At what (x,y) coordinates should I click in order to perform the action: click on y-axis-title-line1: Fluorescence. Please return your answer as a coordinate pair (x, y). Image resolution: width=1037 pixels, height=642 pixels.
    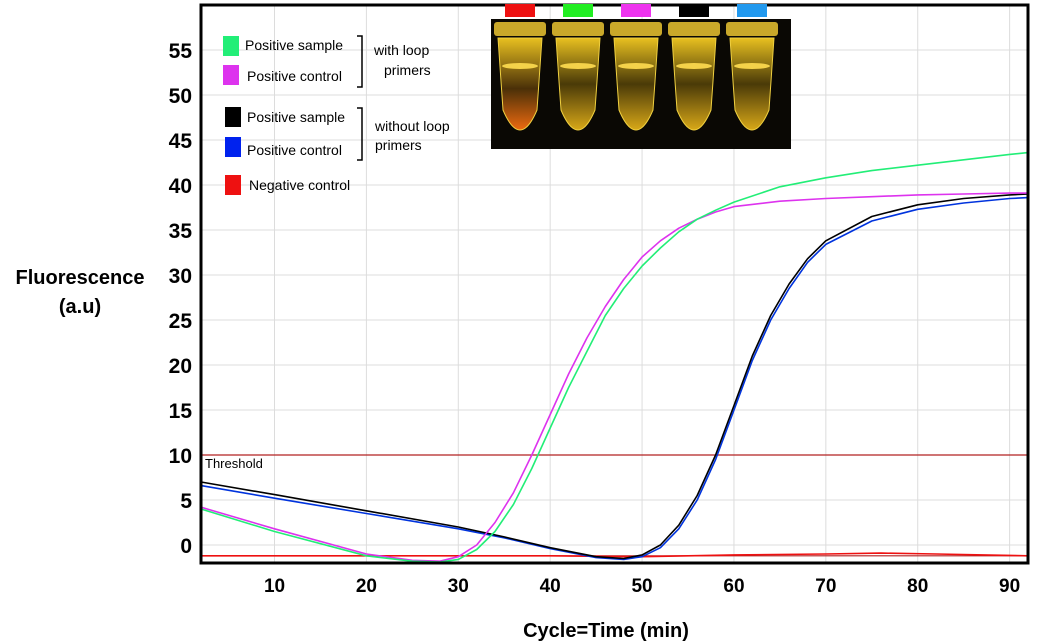
    Looking at the image, I should click on (80, 278).